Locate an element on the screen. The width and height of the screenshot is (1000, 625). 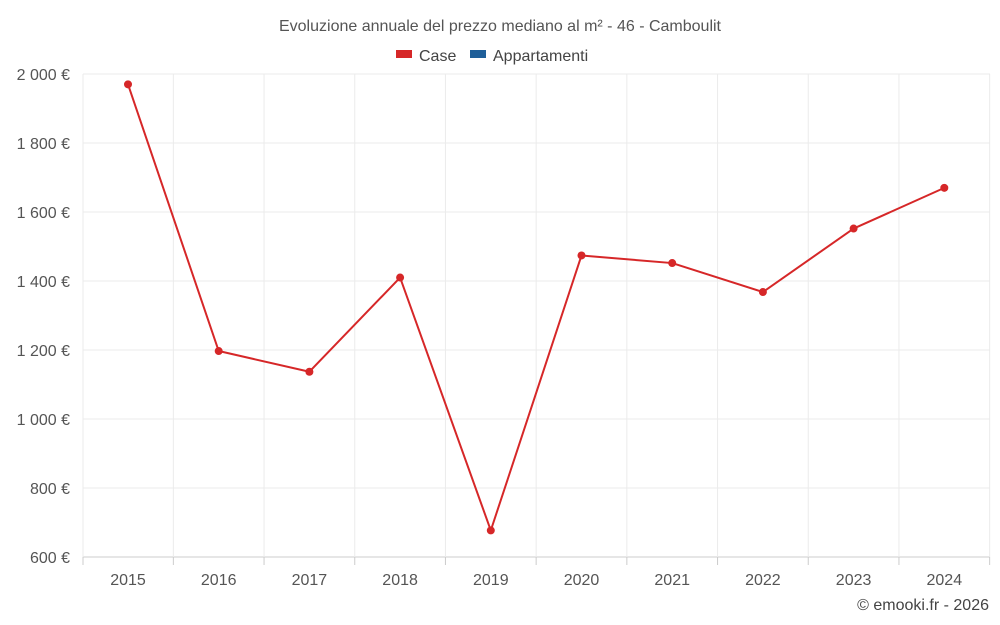
y-tick-label: 1 600 € is located at coordinates (43, 213).